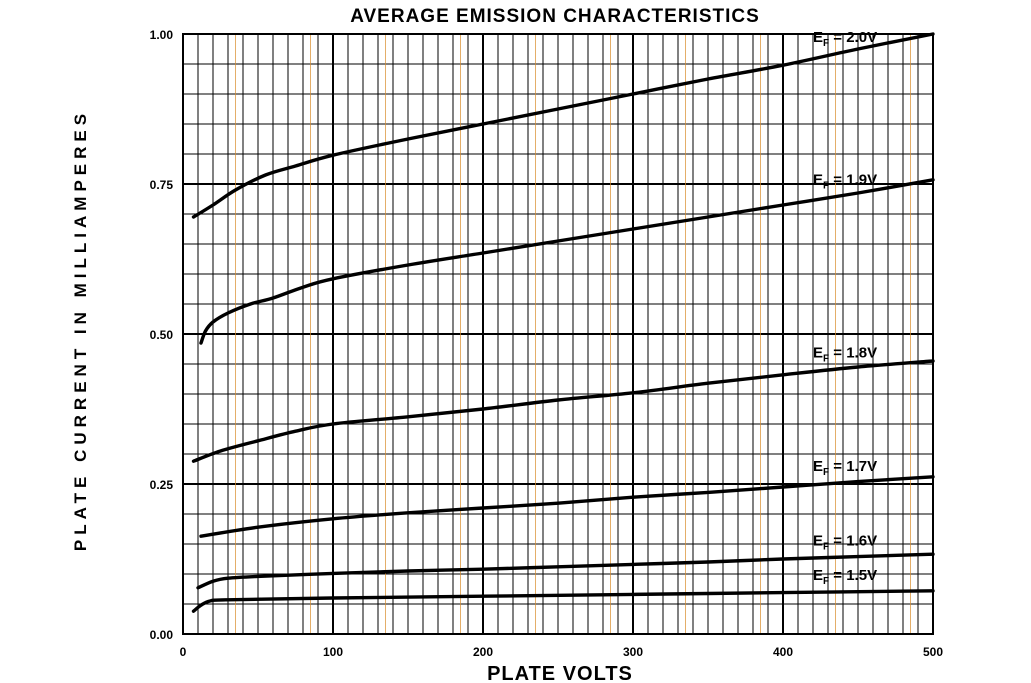 The image size is (1031, 683). What do you see at coordinates (845, 182) in the screenshot?
I see `series-label: EF = 1.9V` at bounding box center [845, 182].